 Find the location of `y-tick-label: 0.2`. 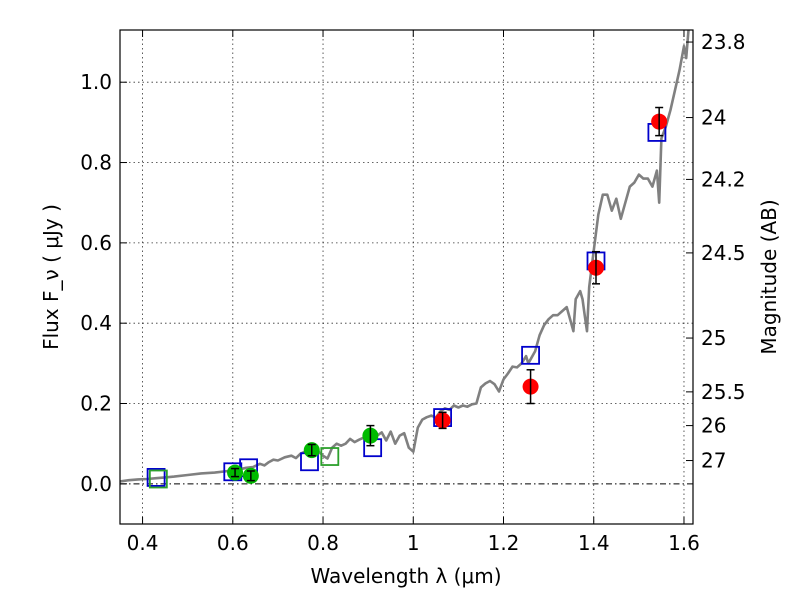

y-tick-label: 0.2 is located at coordinates (96, 404).